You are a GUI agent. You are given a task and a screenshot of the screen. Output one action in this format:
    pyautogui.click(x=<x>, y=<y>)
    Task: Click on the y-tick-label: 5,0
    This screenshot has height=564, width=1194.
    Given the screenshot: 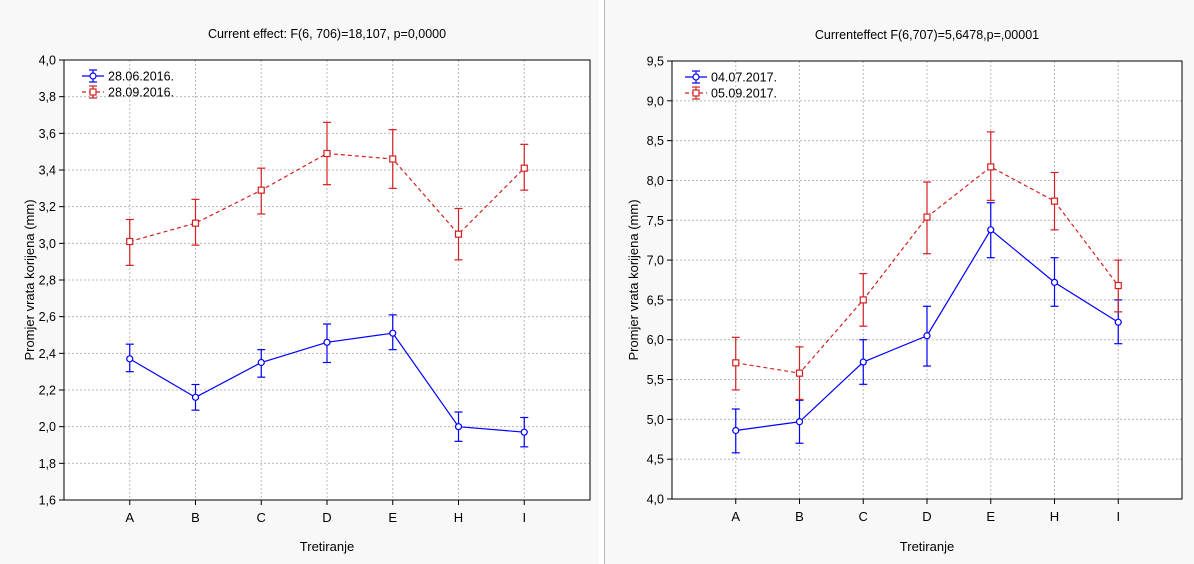 What is the action you would take?
    pyautogui.click(x=655, y=420)
    